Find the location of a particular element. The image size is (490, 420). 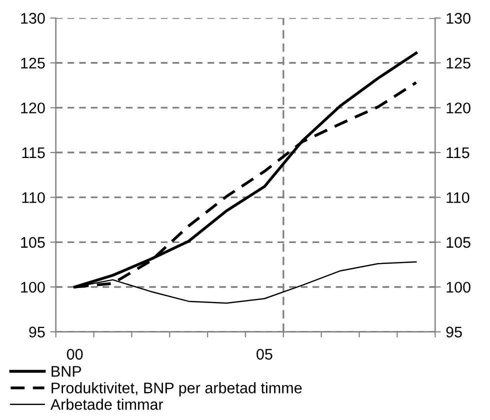

y2-tick-label: 105 is located at coordinates (458, 242).